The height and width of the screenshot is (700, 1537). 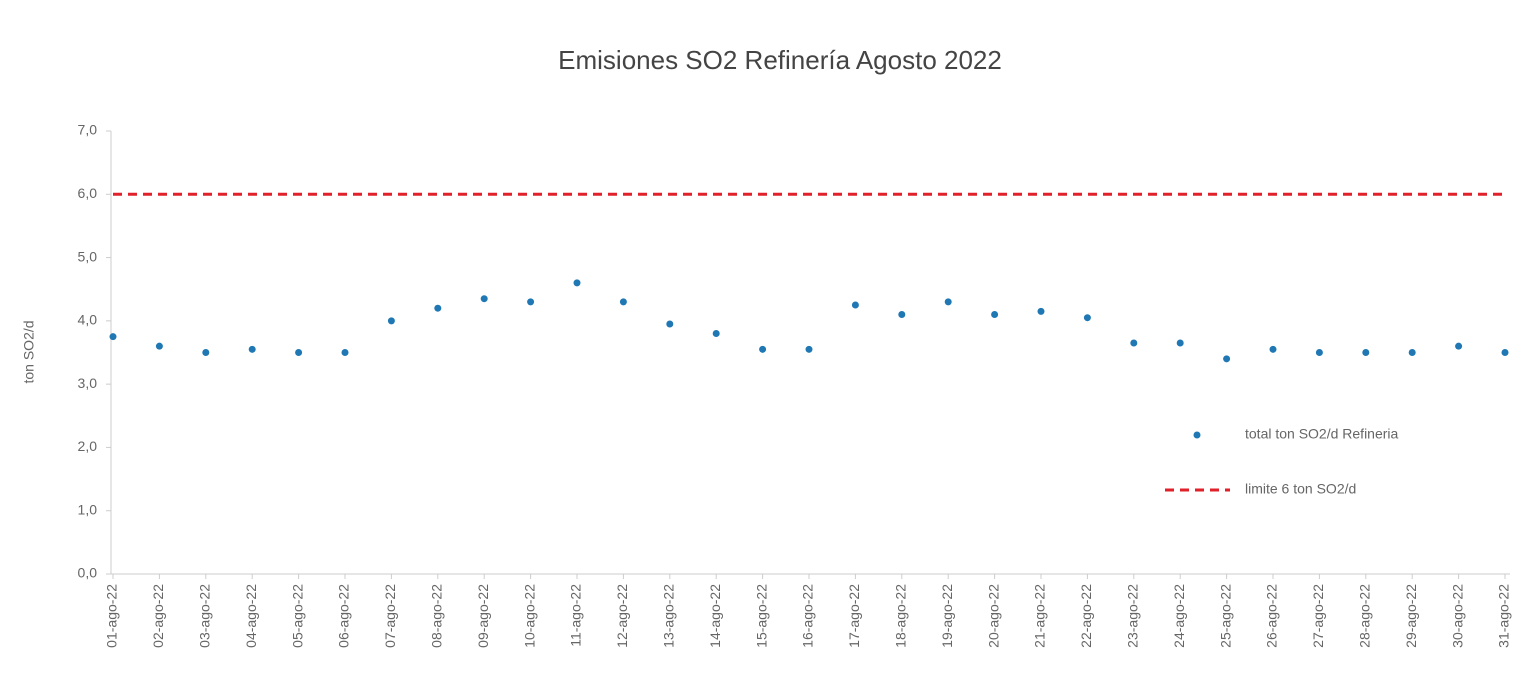 I want to click on y-tick-label: 3,0, so click(x=88, y=383).